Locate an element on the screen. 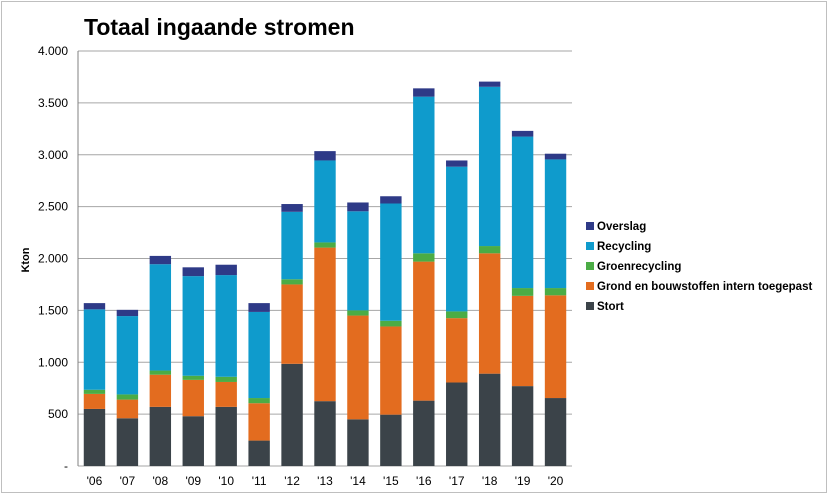 The image size is (830, 496). x-tick-label: '11 is located at coordinates (259, 481).